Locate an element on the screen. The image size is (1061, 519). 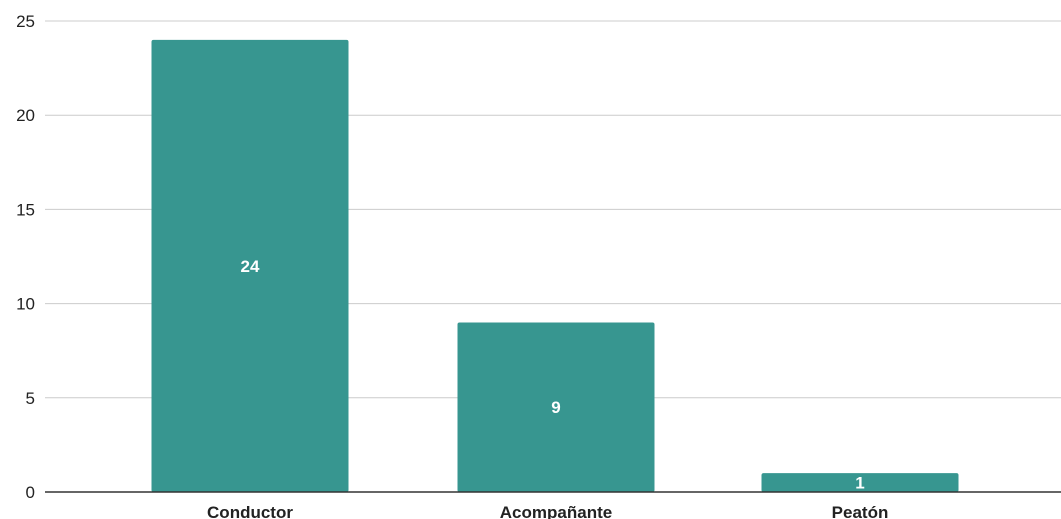
y-tick-label-0: 0 is located at coordinates (30, 492).